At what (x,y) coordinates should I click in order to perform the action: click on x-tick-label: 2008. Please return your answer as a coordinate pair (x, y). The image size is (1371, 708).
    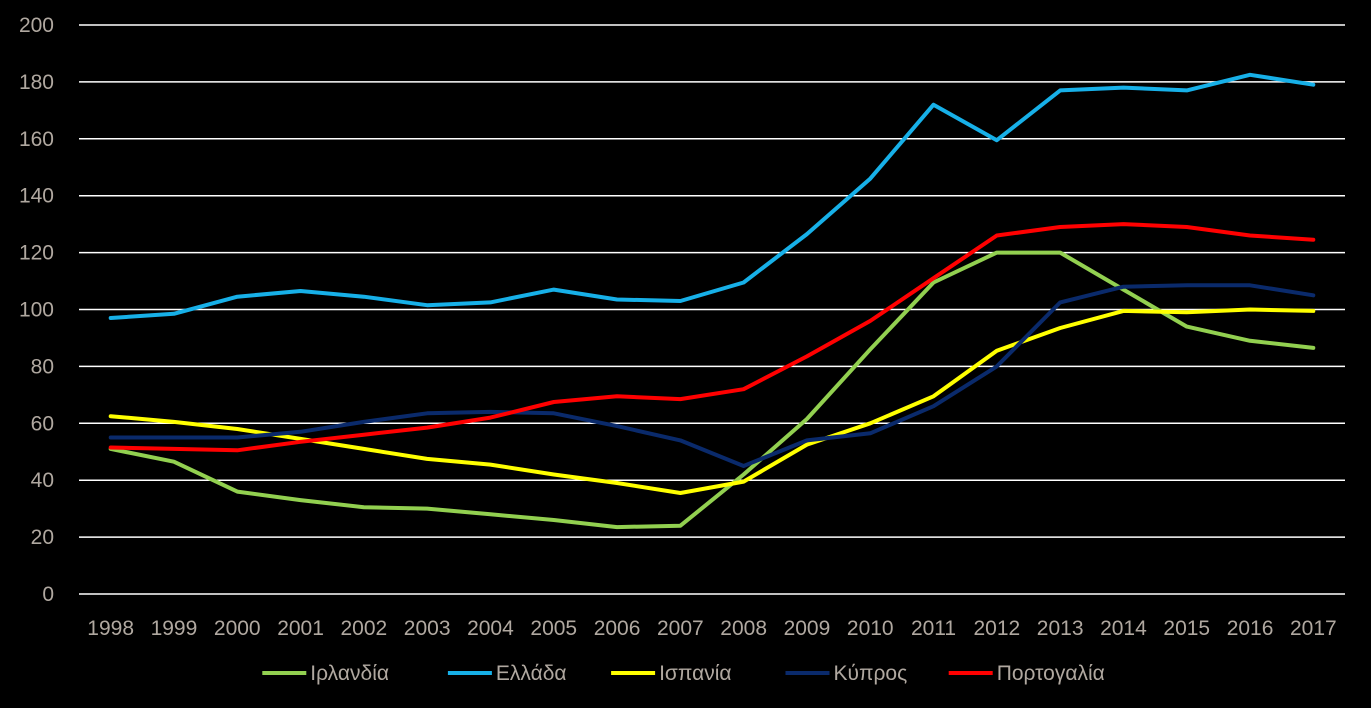
    Looking at the image, I should click on (743, 628).